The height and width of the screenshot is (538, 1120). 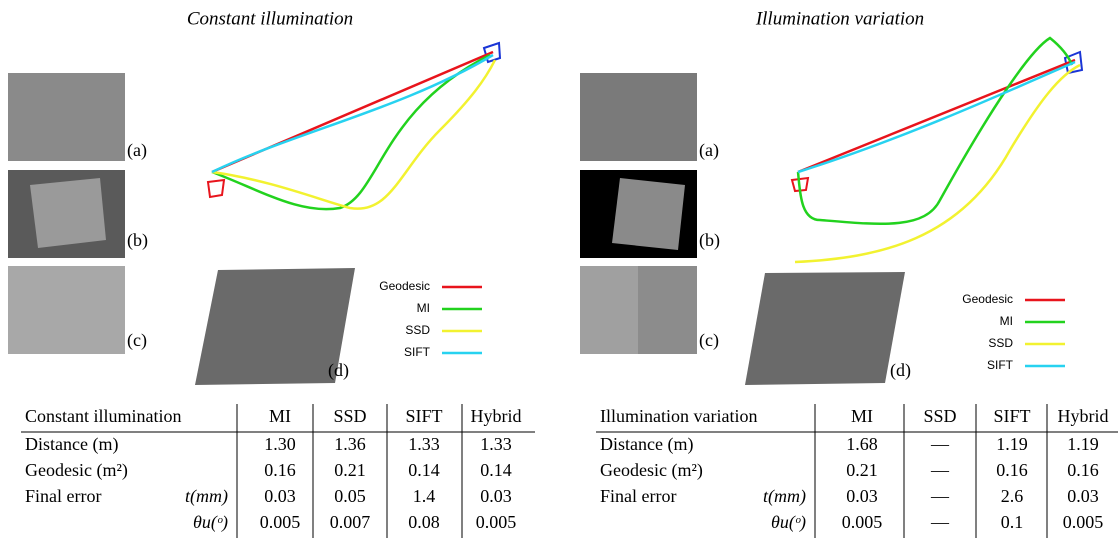 I want to click on table-header: Constant illumination, so click(x=103, y=416).